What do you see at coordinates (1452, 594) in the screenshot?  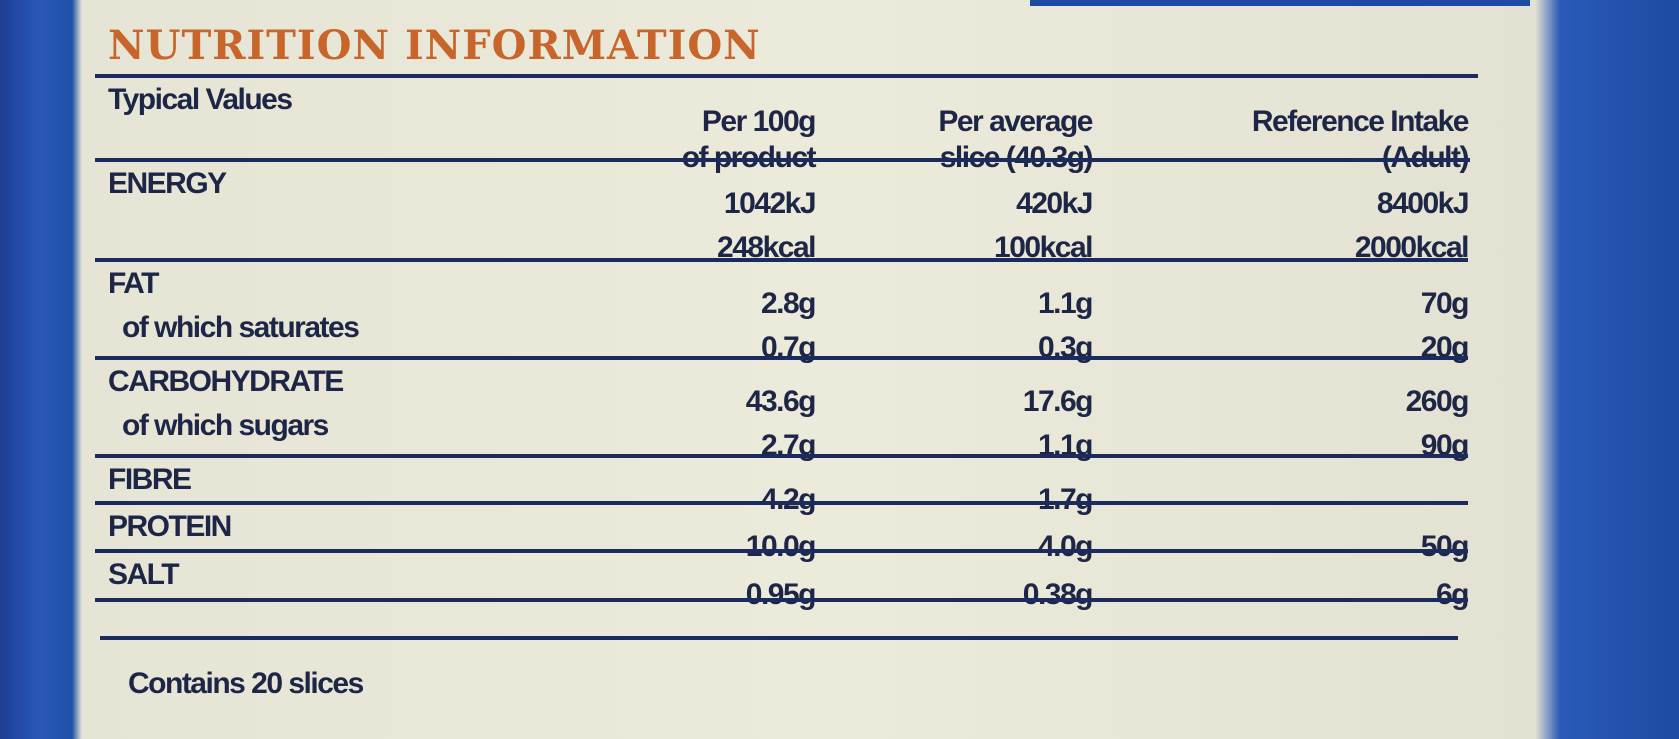 I see `value: 6g` at bounding box center [1452, 594].